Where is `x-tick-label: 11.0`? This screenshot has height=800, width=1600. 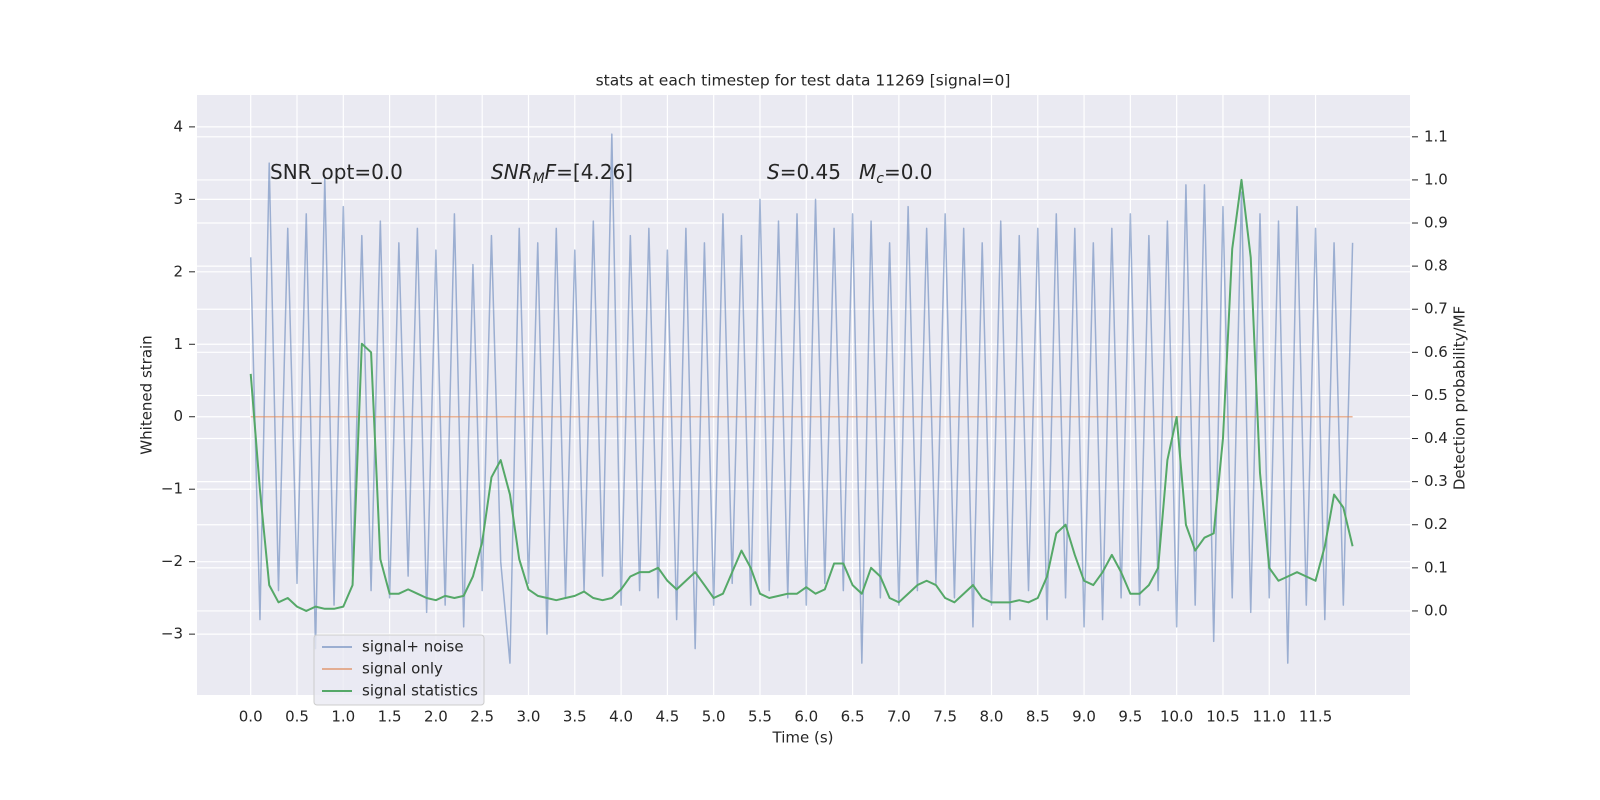 x-tick-label: 11.0 is located at coordinates (1269, 717).